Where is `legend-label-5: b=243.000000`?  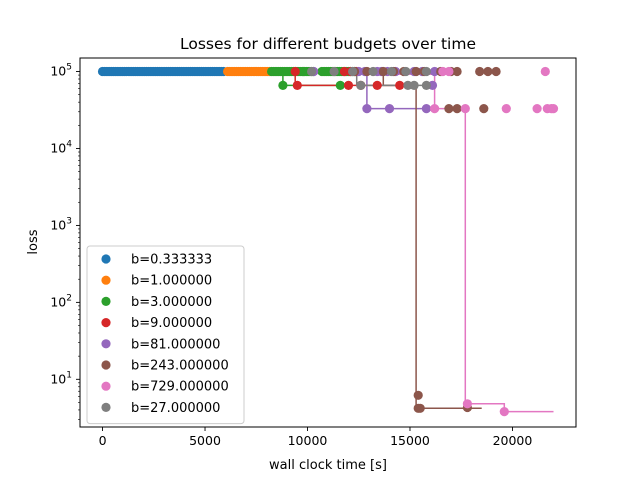 legend-label-5: b=243.000000 is located at coordinates (180, 366).